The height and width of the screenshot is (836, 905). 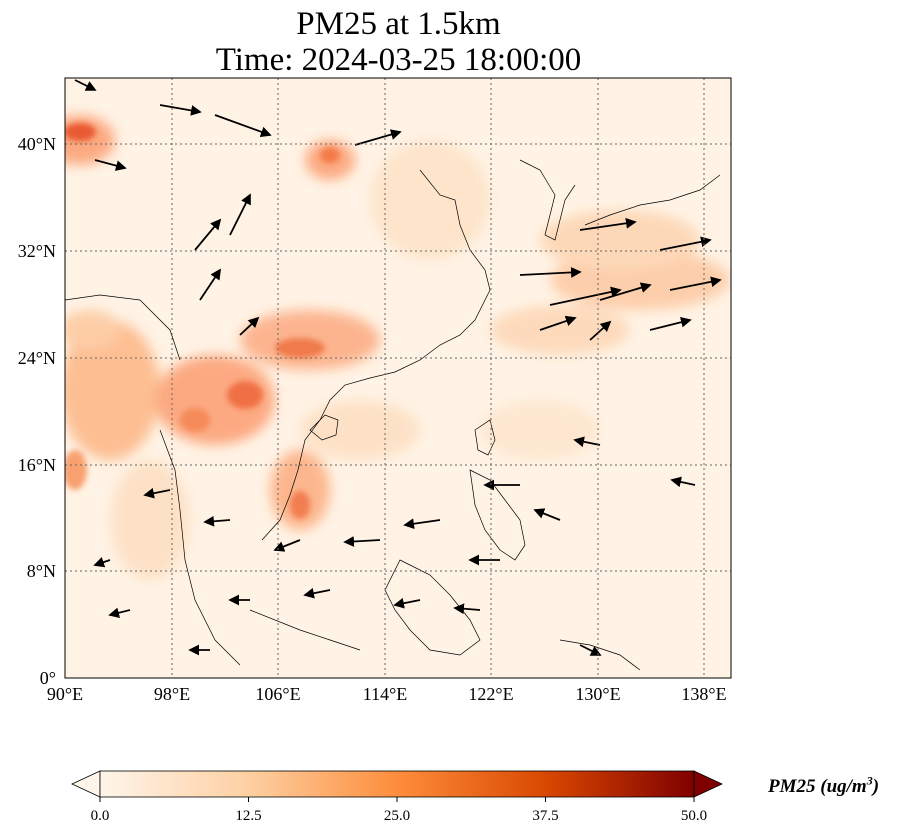 What do you see at coordinates (597, 694) in the screenshot?
I see `lon-tick: 130°E` at bounding box center [597, 694].